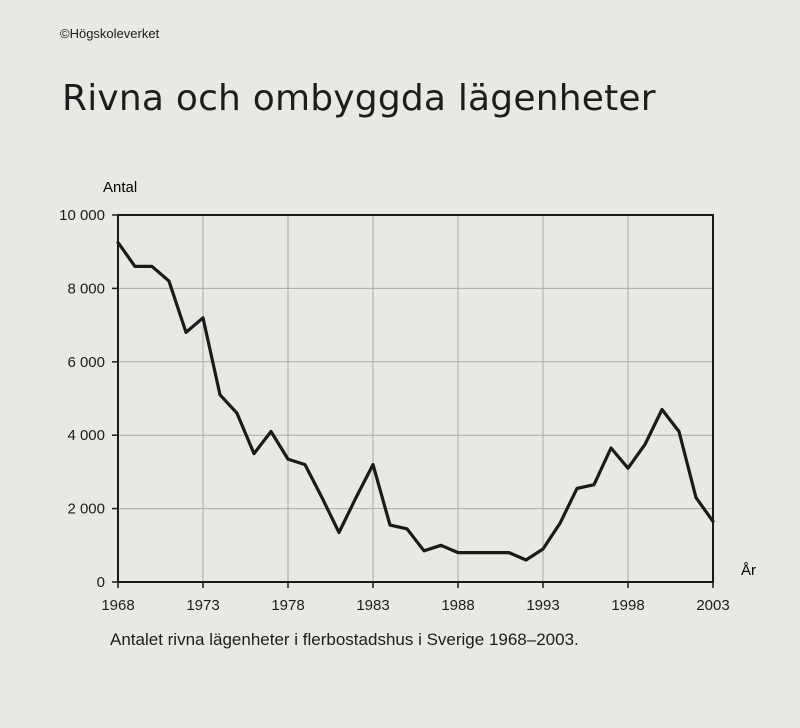  Describe the element at coordinates (287, 605) in the screenshot. I see `x-tick-label: 1978` at that location.